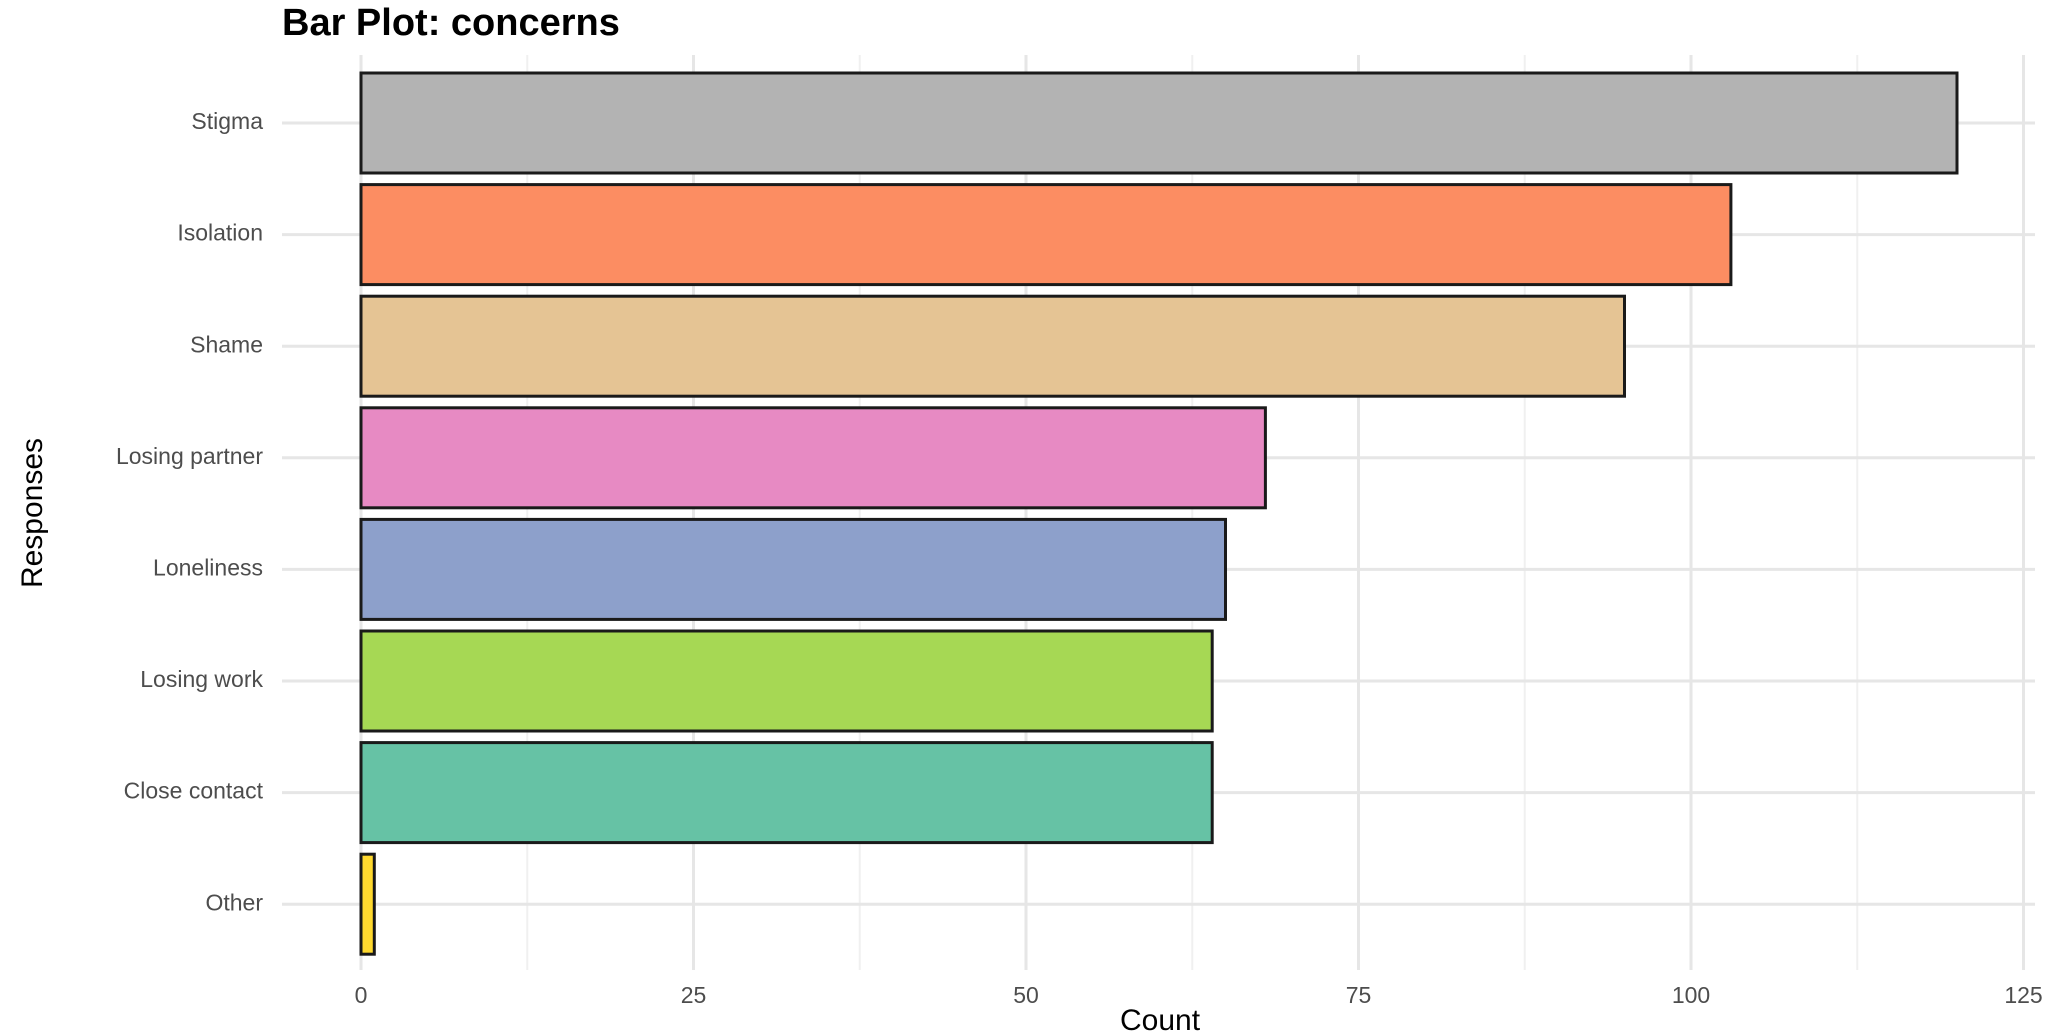  What do you see at coordinates (234, 902) in the screenshot?
I see `y-tick-label: Other` at bounding box center [234, 902].